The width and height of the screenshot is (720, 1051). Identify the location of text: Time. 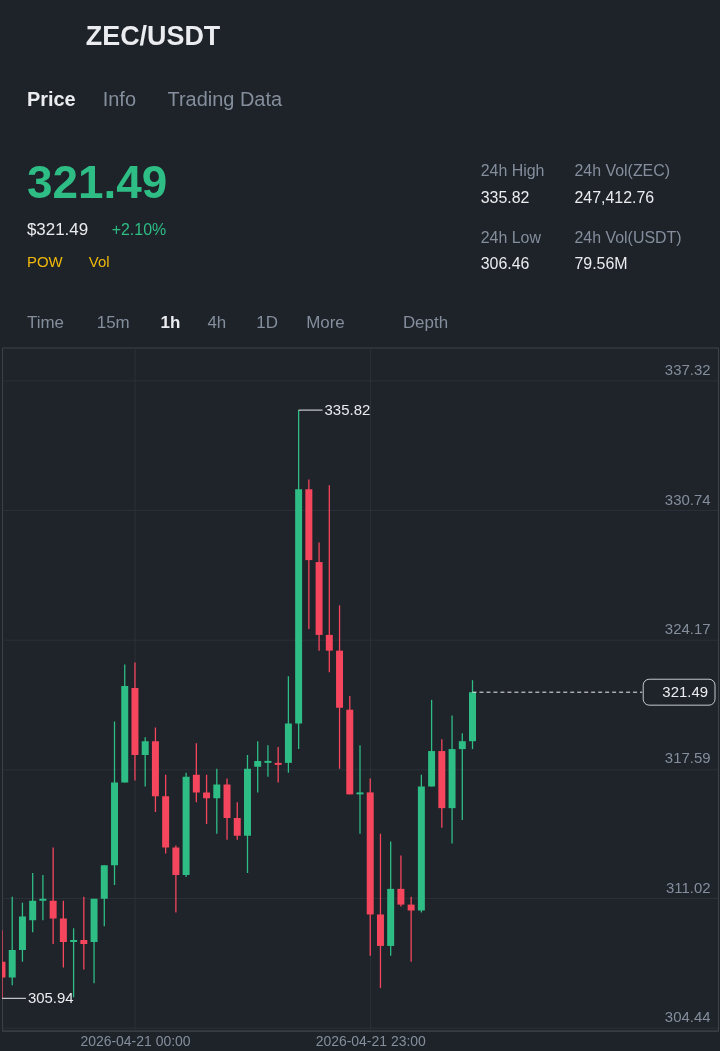
(45, 322).